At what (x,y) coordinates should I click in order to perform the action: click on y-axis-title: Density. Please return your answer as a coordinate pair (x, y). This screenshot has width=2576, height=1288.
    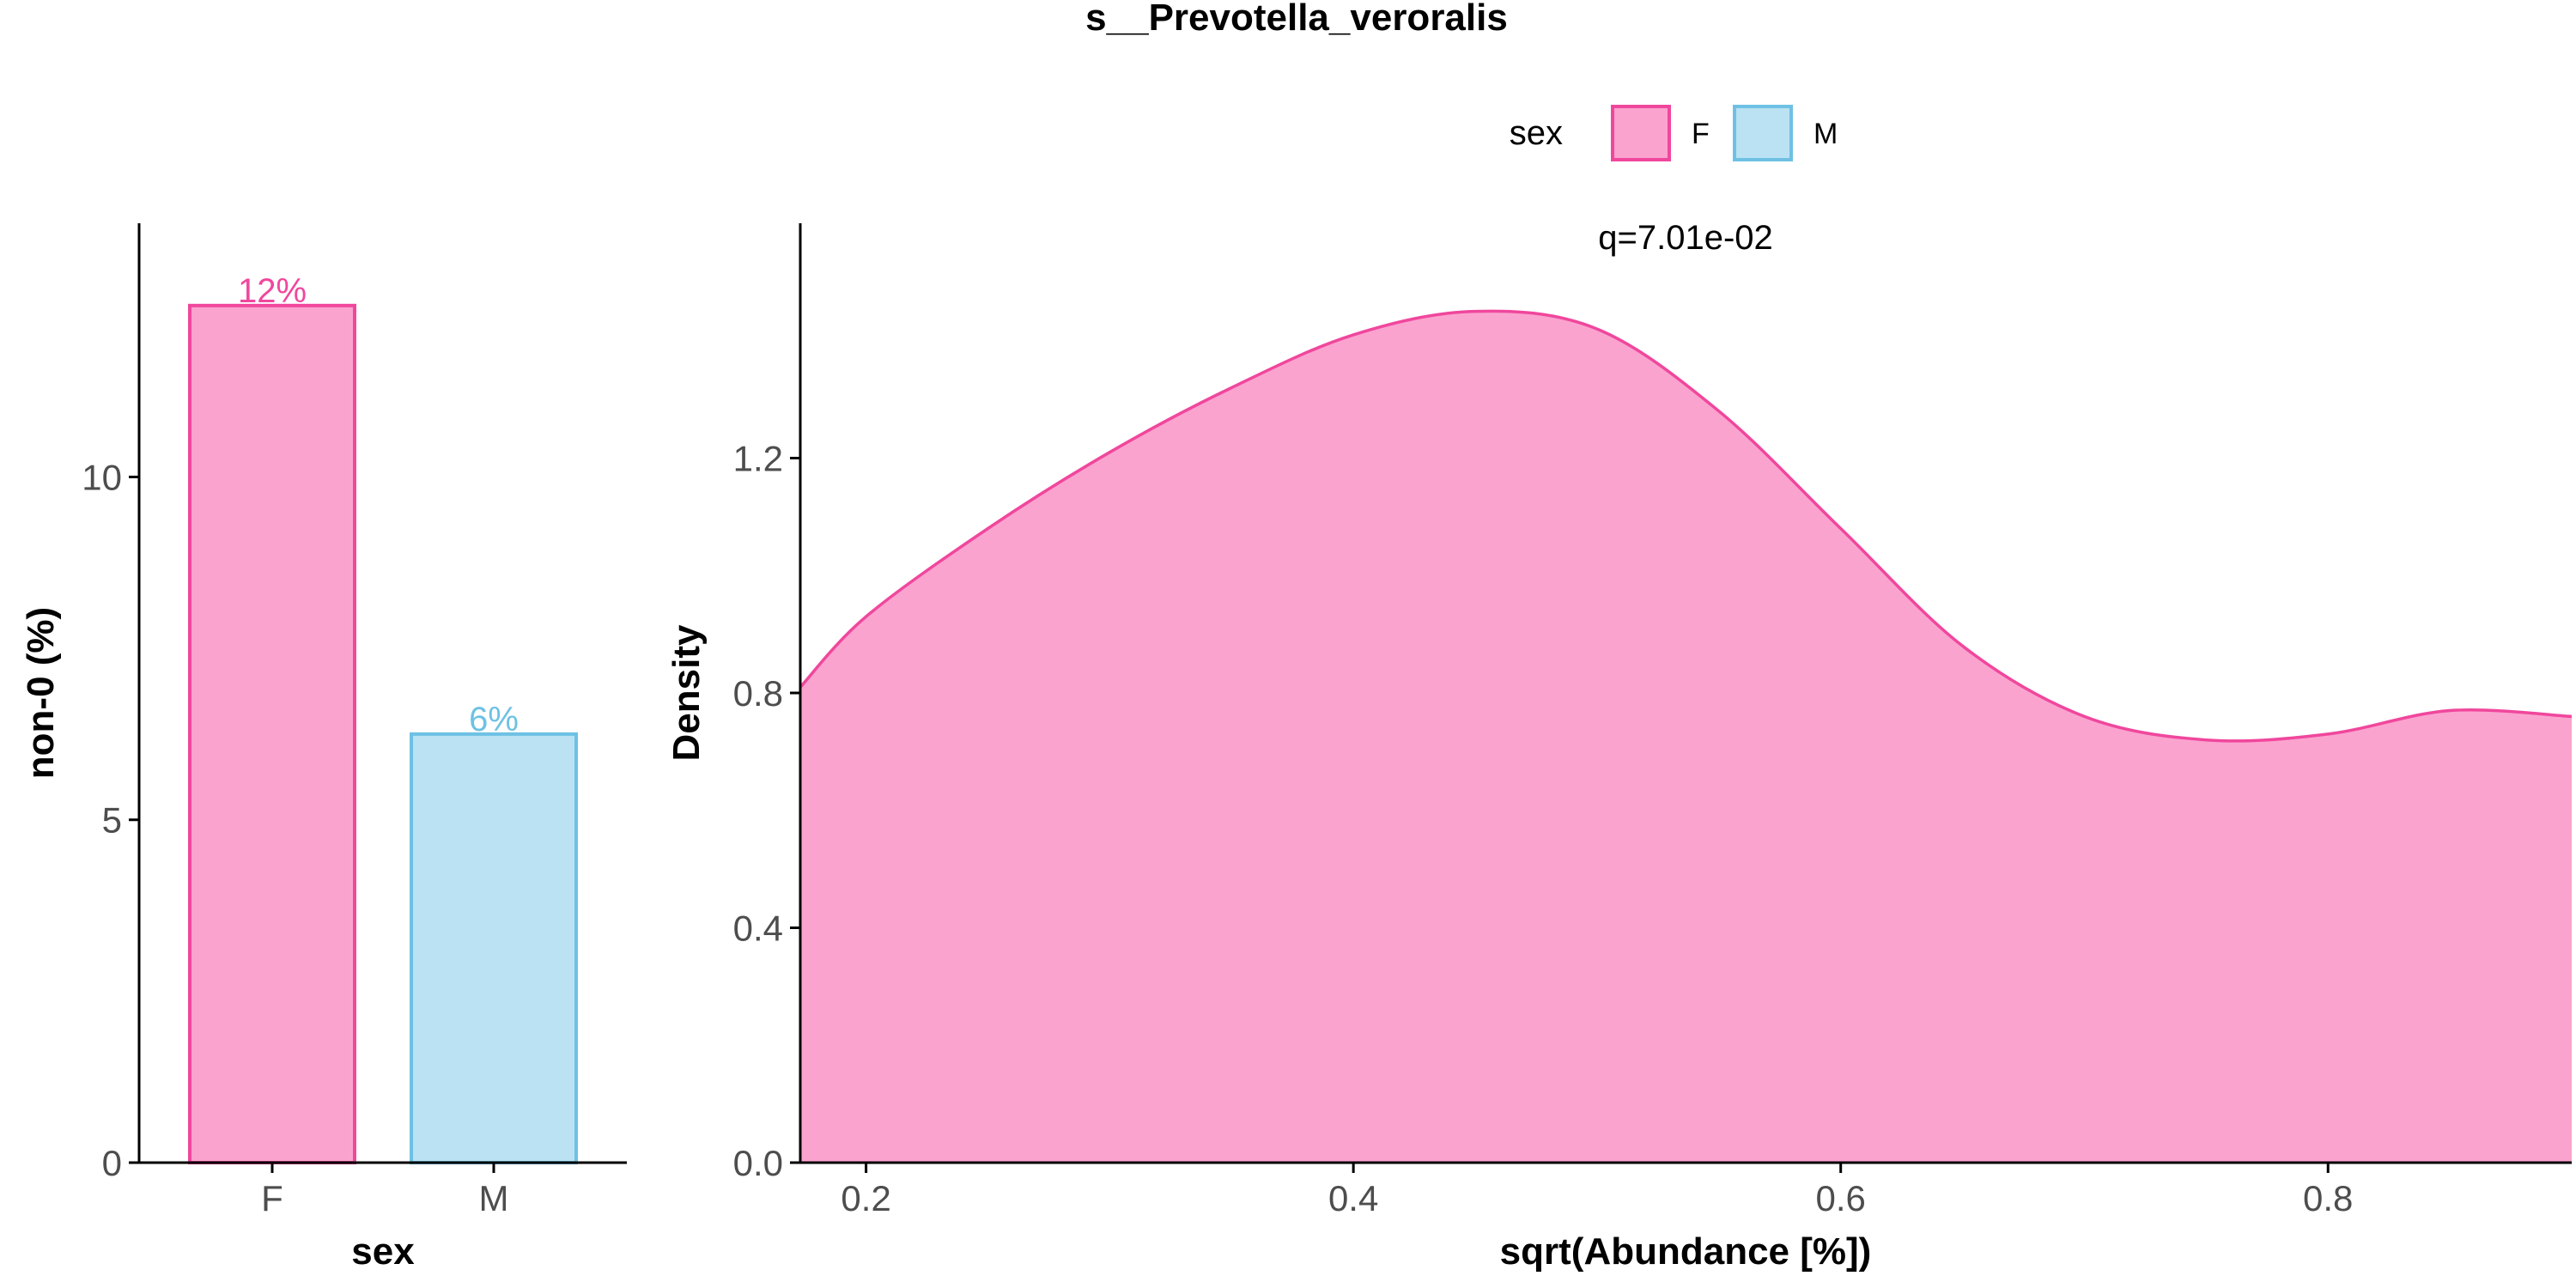
    Looking at the image, I should click on (686, 693).